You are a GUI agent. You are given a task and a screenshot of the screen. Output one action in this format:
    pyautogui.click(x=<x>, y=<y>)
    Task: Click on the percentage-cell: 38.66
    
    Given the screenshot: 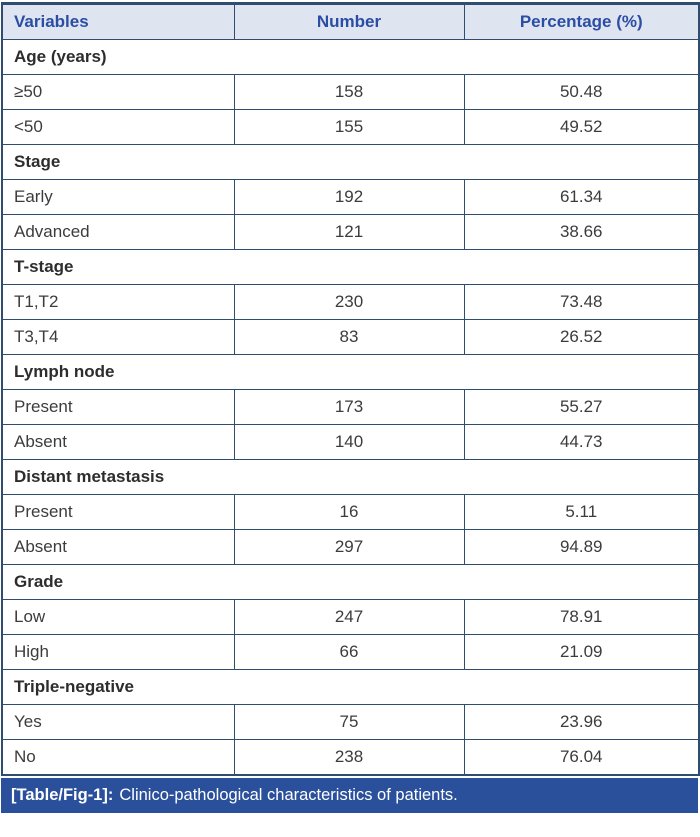 What is the action you would take?
    pyautogui.click(x=581, y=232)
    